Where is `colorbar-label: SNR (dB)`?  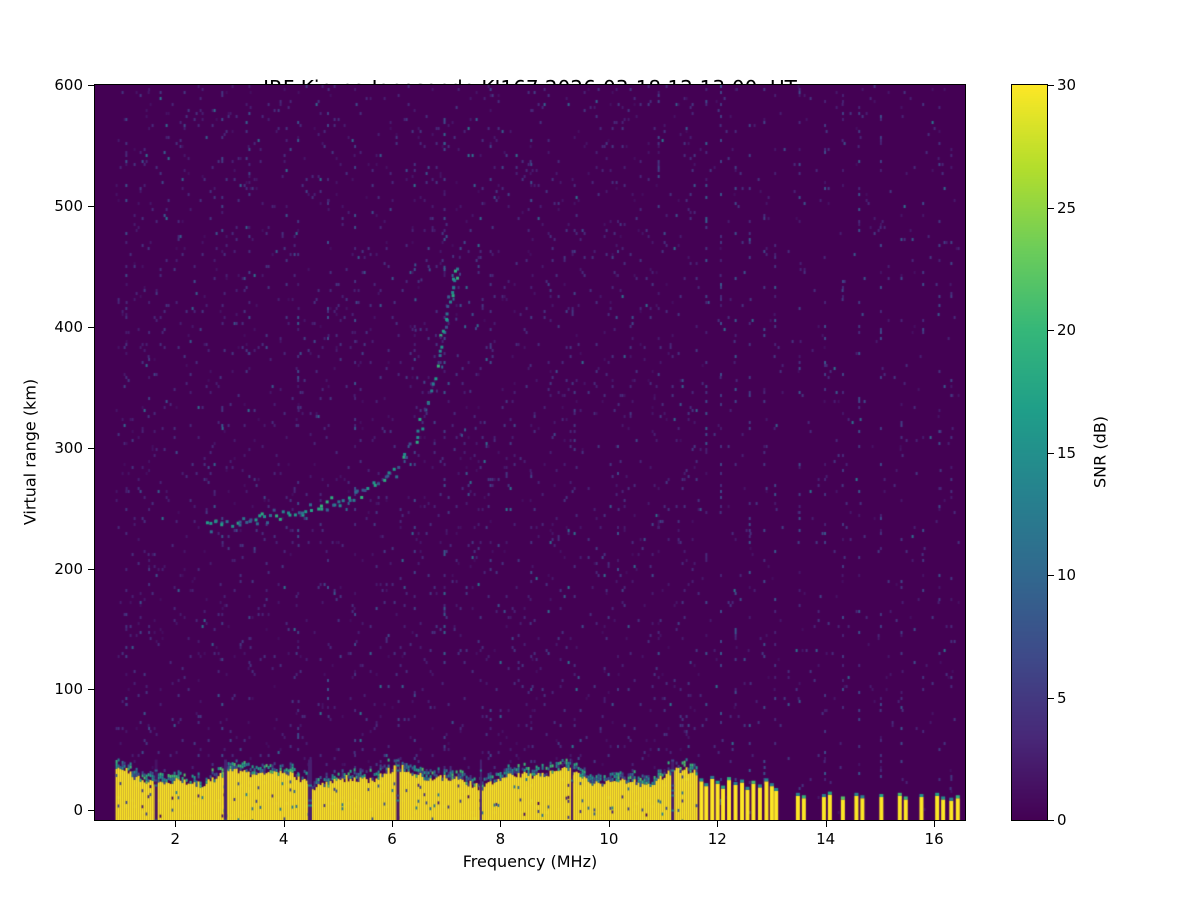 colorbar-label: SNR (dB) is located at coordinates (1100, 452).